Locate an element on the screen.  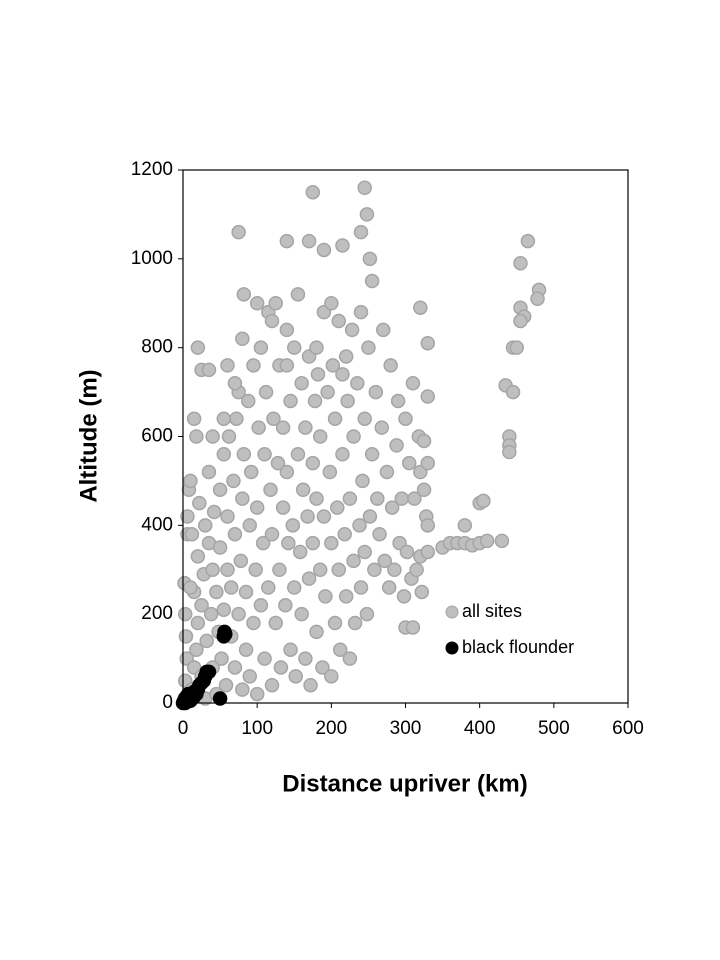
legend-marker is located at coordinates (452, 612).